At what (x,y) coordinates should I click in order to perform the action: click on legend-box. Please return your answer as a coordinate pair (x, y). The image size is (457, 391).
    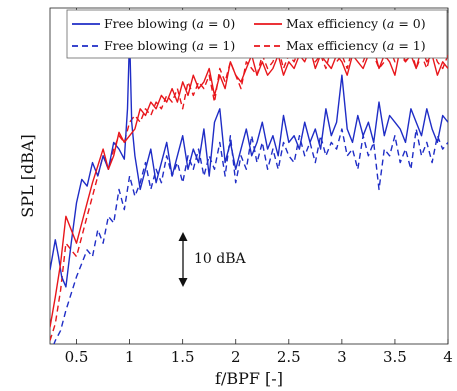
    Looking at the image, I should click on (257, 34).